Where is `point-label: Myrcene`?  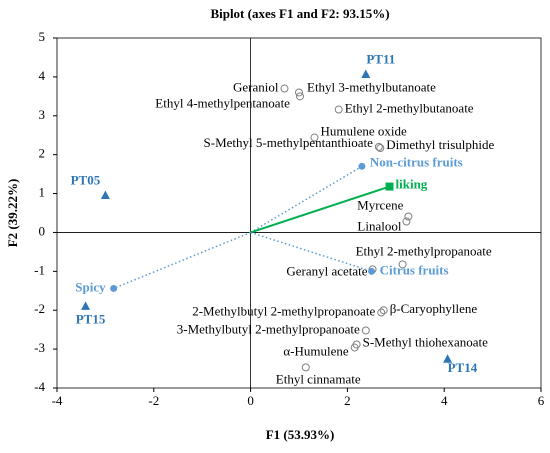 point-label: Myrcene is located at coordinates (380, 204).